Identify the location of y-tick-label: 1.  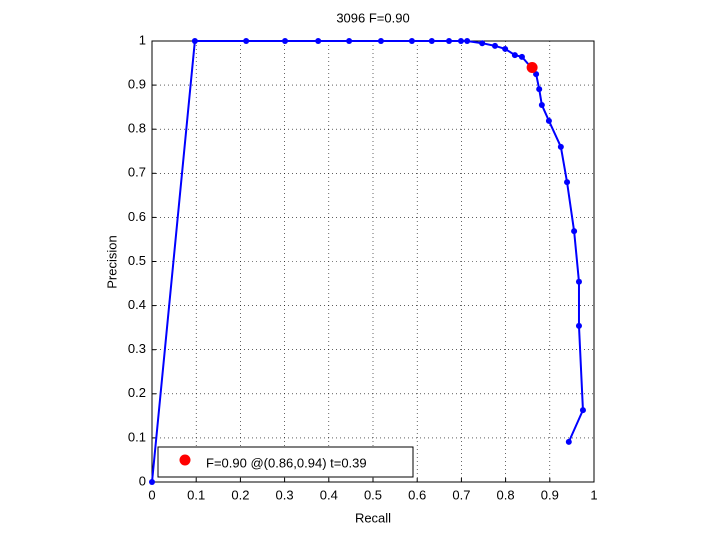
(142, 39).